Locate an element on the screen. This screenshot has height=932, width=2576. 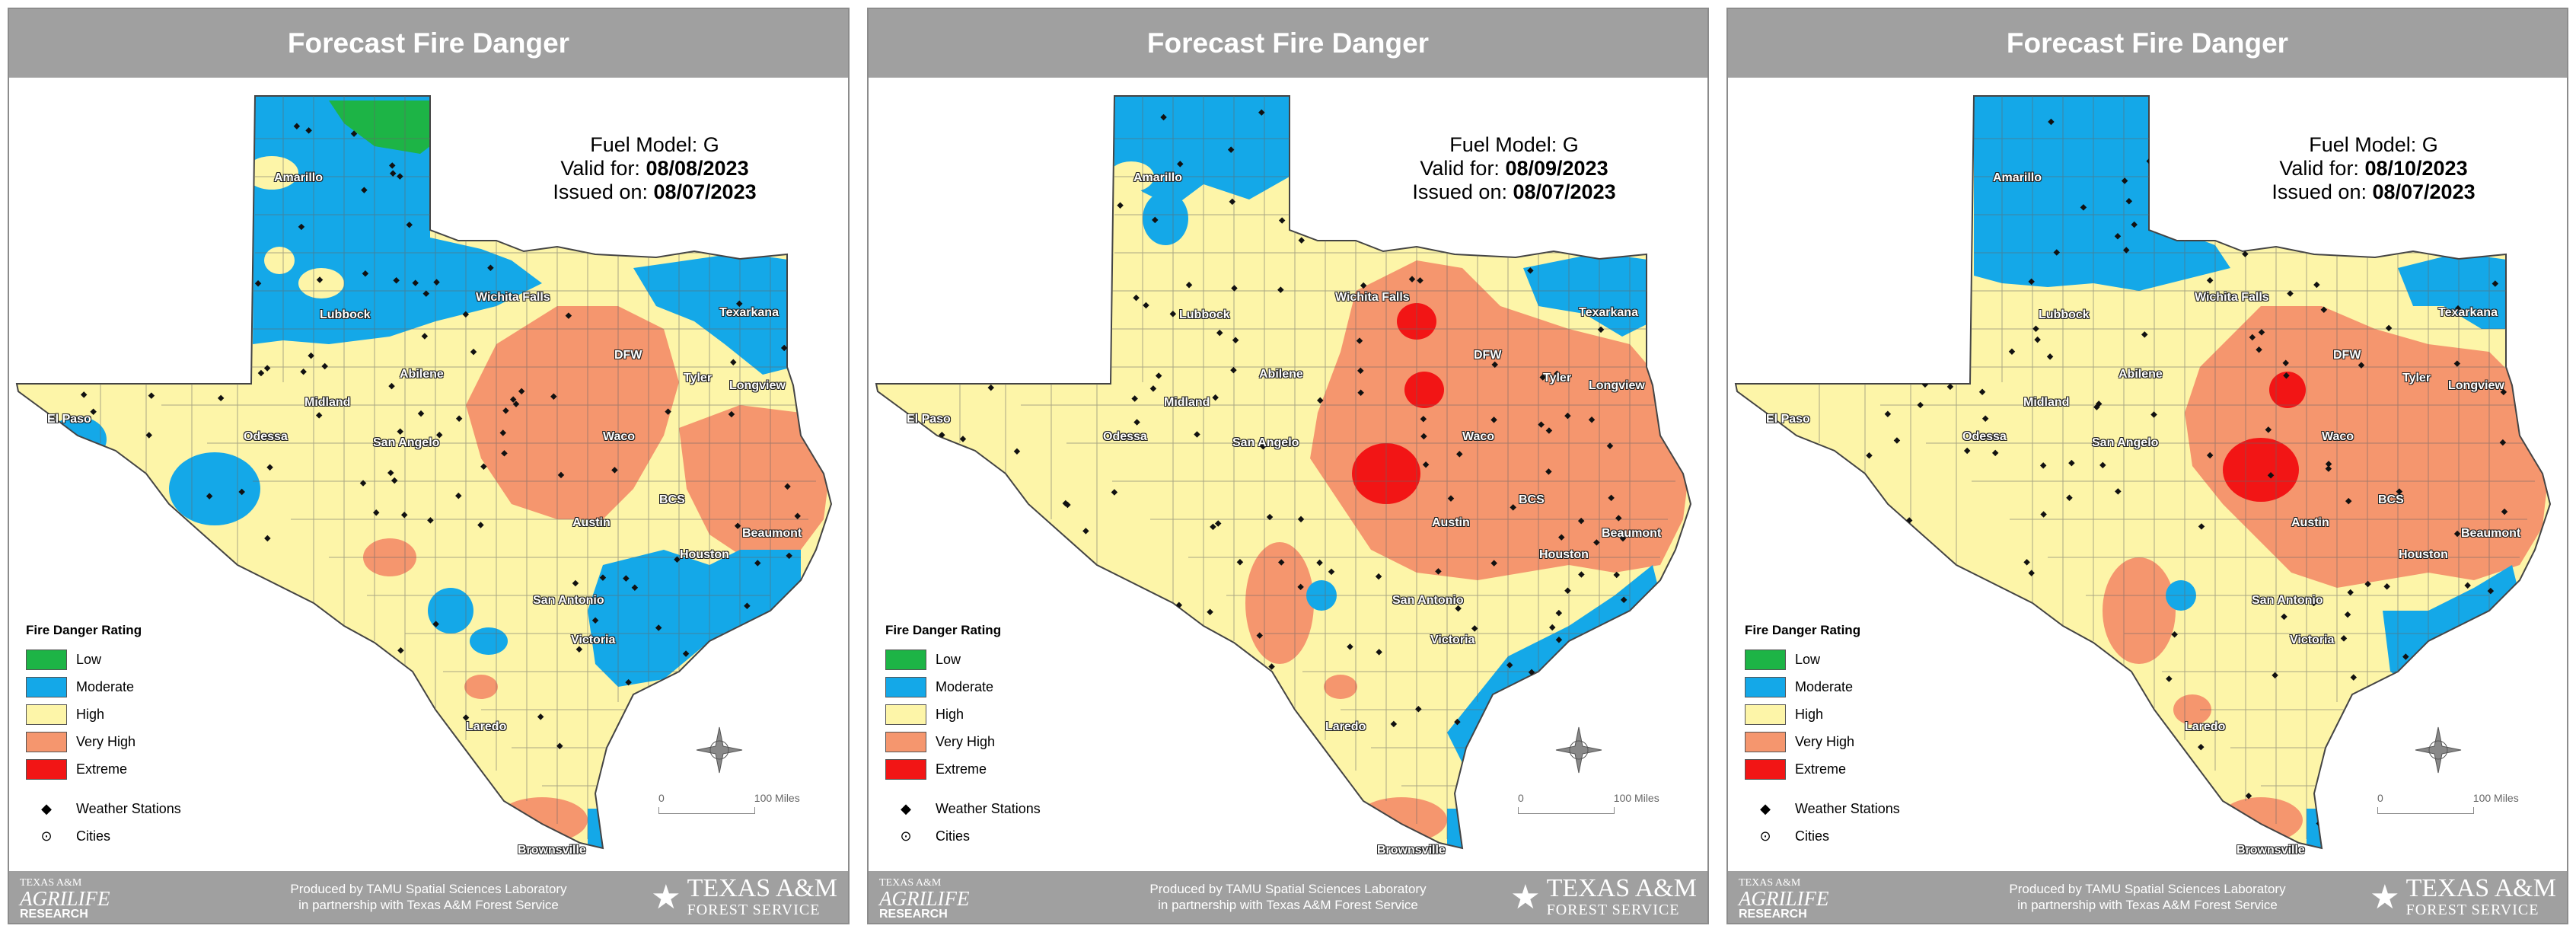
valid-date: 08/10/2023 is located at coordinates (2416, 168).